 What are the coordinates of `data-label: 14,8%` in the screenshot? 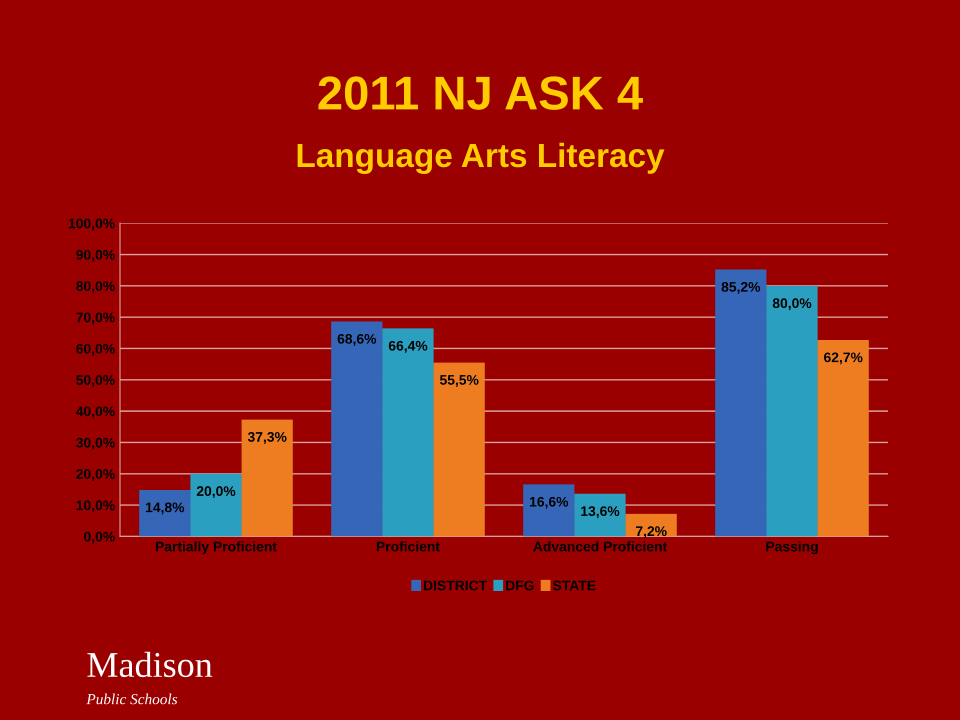 It's located at (165, 508).